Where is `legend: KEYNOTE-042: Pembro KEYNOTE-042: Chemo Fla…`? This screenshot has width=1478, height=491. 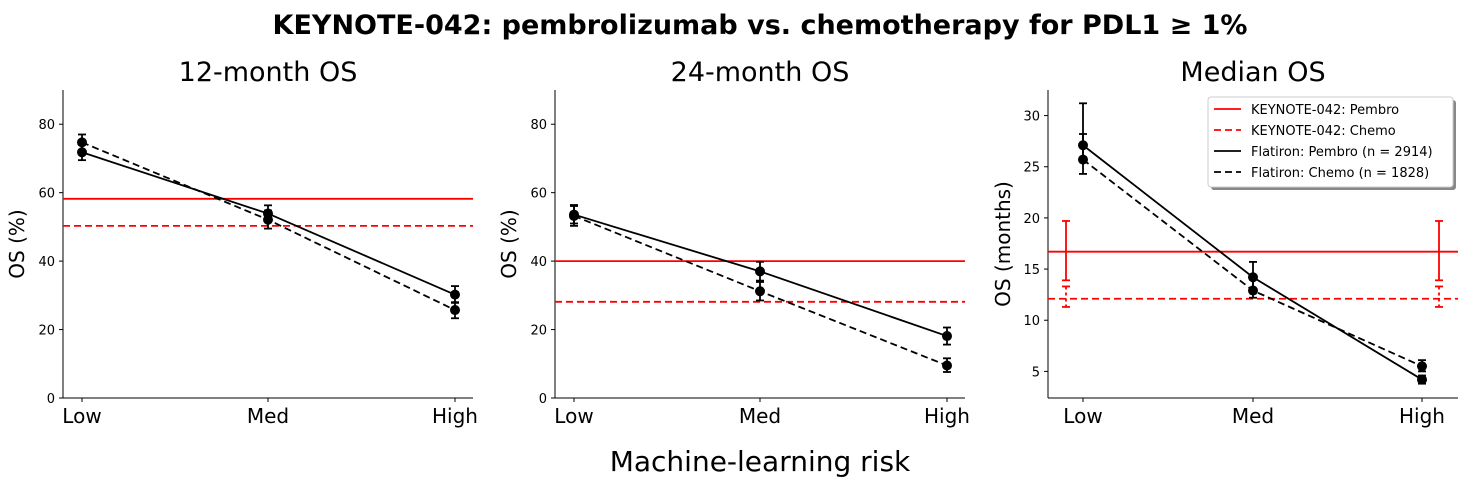 legend: KEYNOTE-042: Pembro KEYNOTE-042: Chemo Fla… is located at coordinates (1331, 143).